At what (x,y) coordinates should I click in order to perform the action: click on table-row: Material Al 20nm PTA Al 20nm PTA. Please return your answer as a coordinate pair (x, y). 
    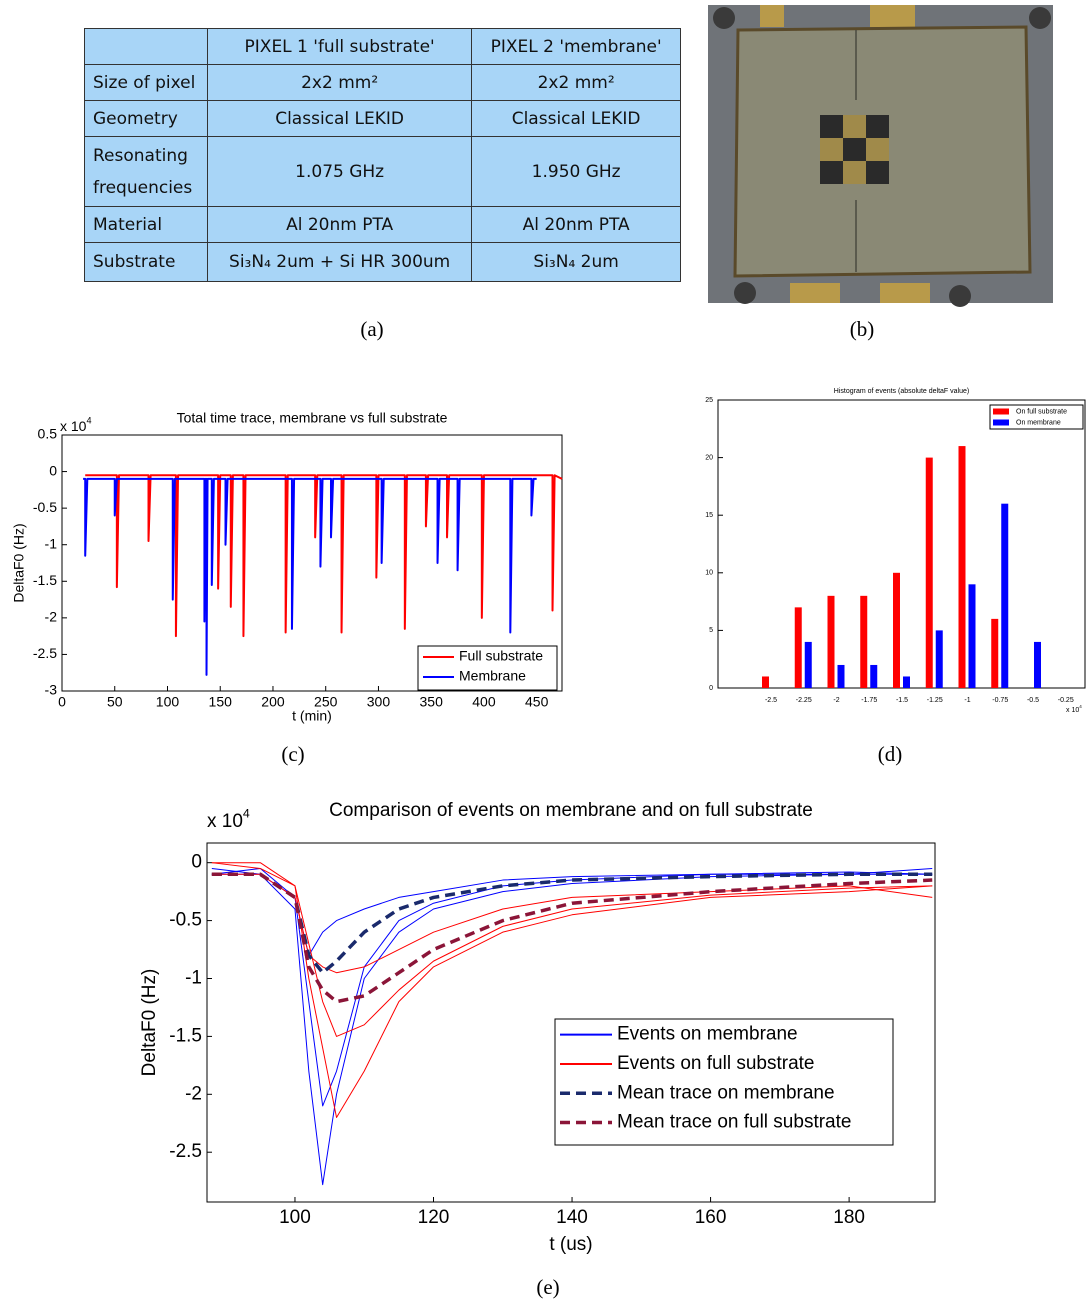
    Looking at the image, I should click on (382, 224).